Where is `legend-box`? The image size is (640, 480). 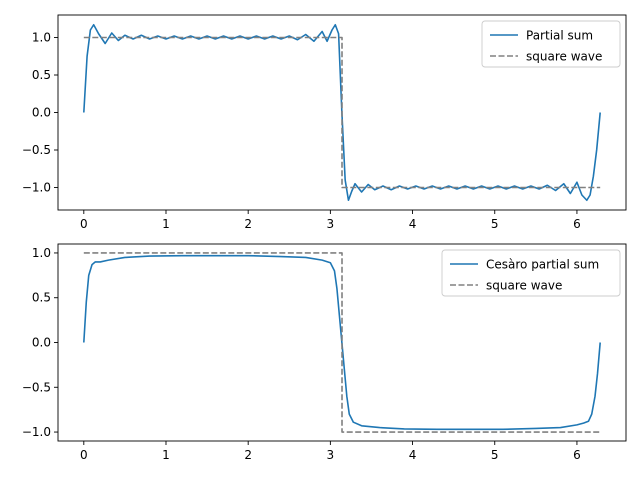
legend-box is located at coordinates (531, 273).